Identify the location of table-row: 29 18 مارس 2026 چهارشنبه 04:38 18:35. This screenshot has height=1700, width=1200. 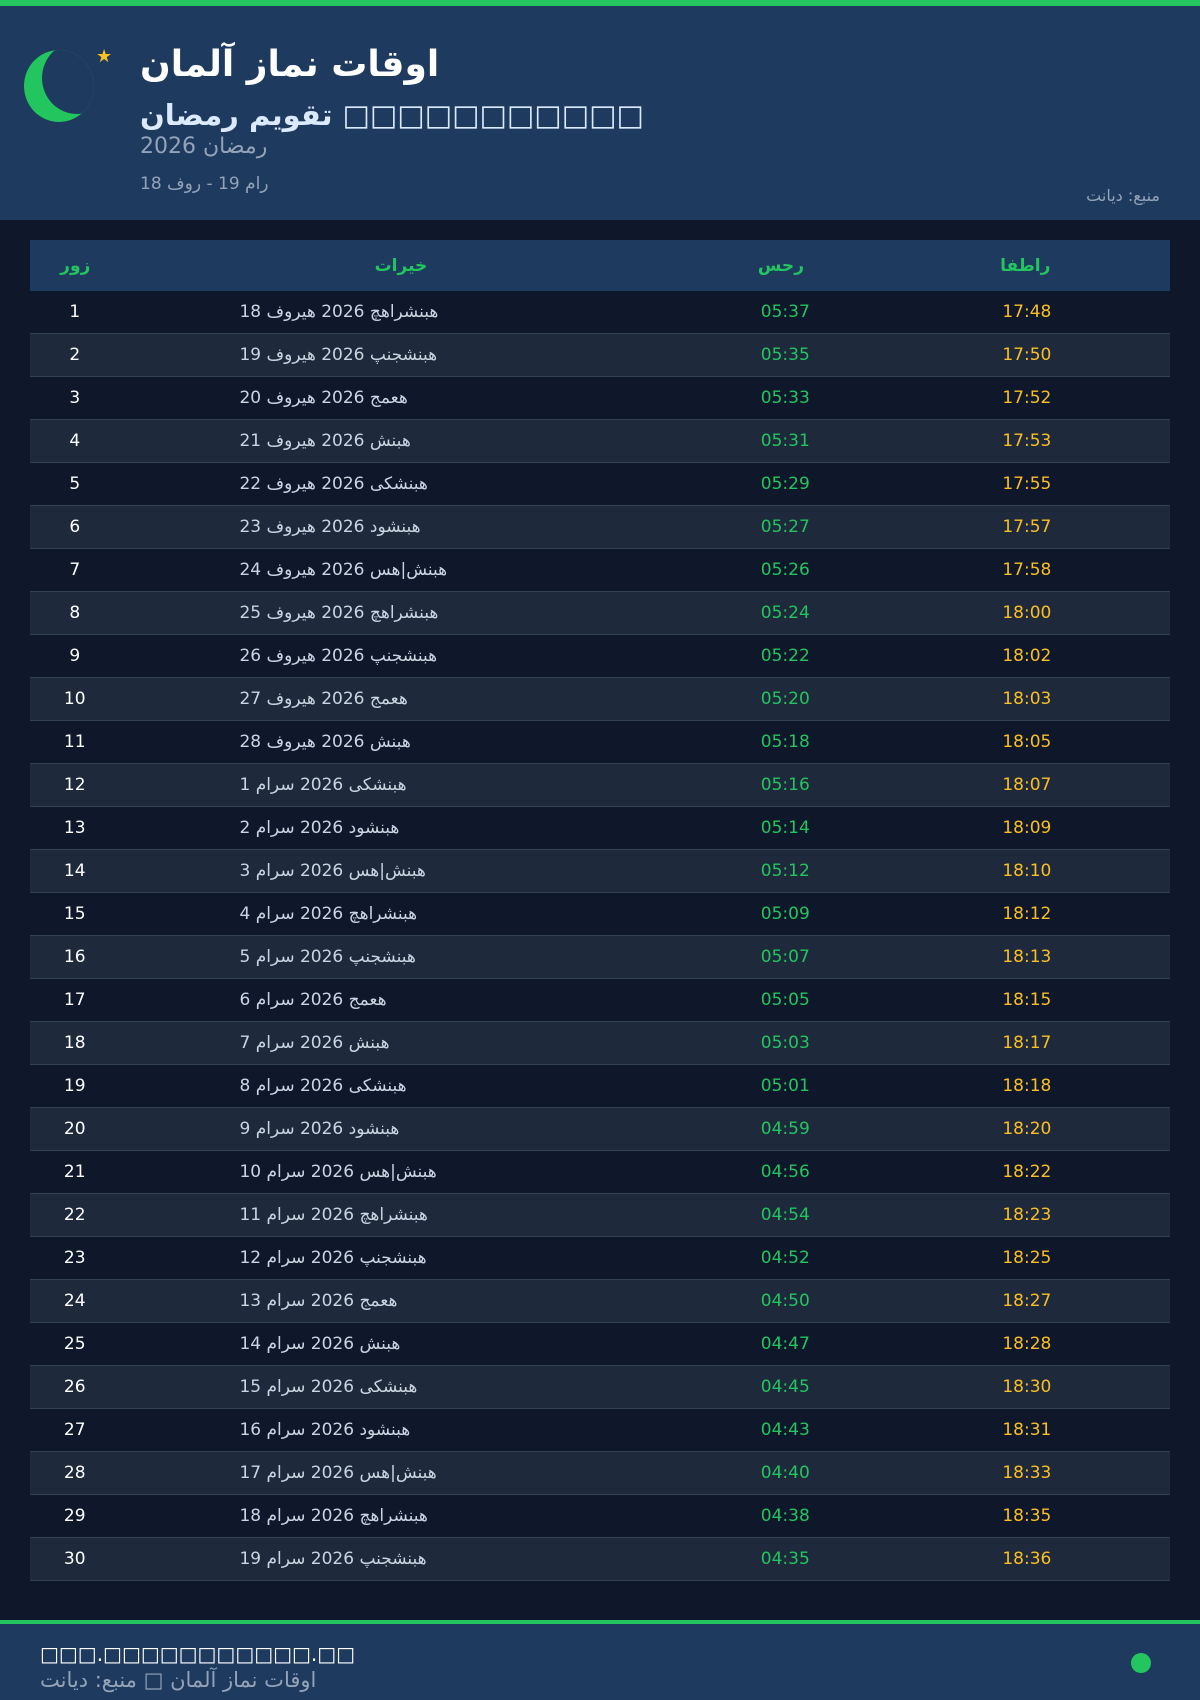
(600, 1516).